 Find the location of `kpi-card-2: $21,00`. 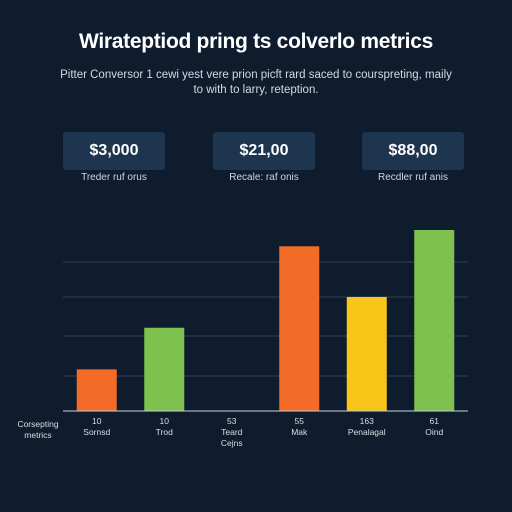

kpi-card-2: $21,00 is located at coordinates (264, 151).